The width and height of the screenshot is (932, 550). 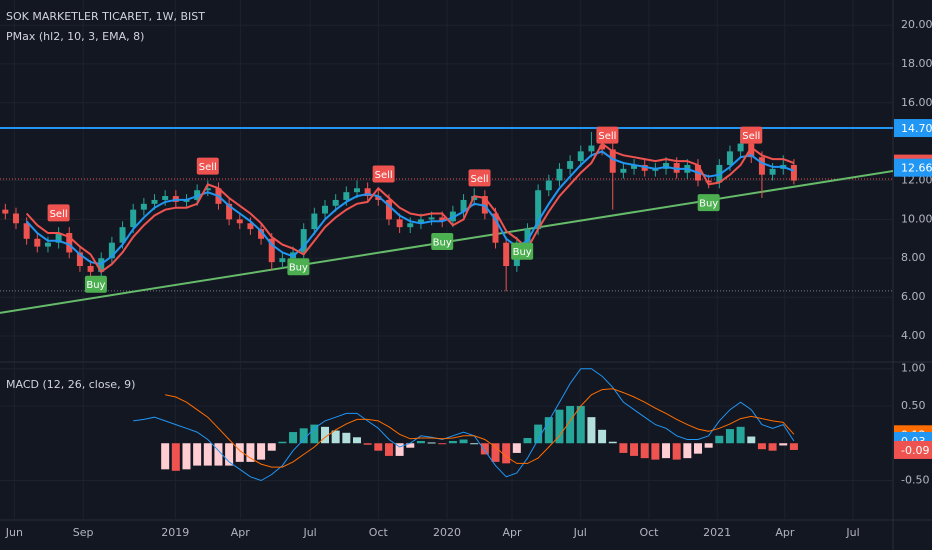 I want to click on price-badge, so click(x=913, y=449).